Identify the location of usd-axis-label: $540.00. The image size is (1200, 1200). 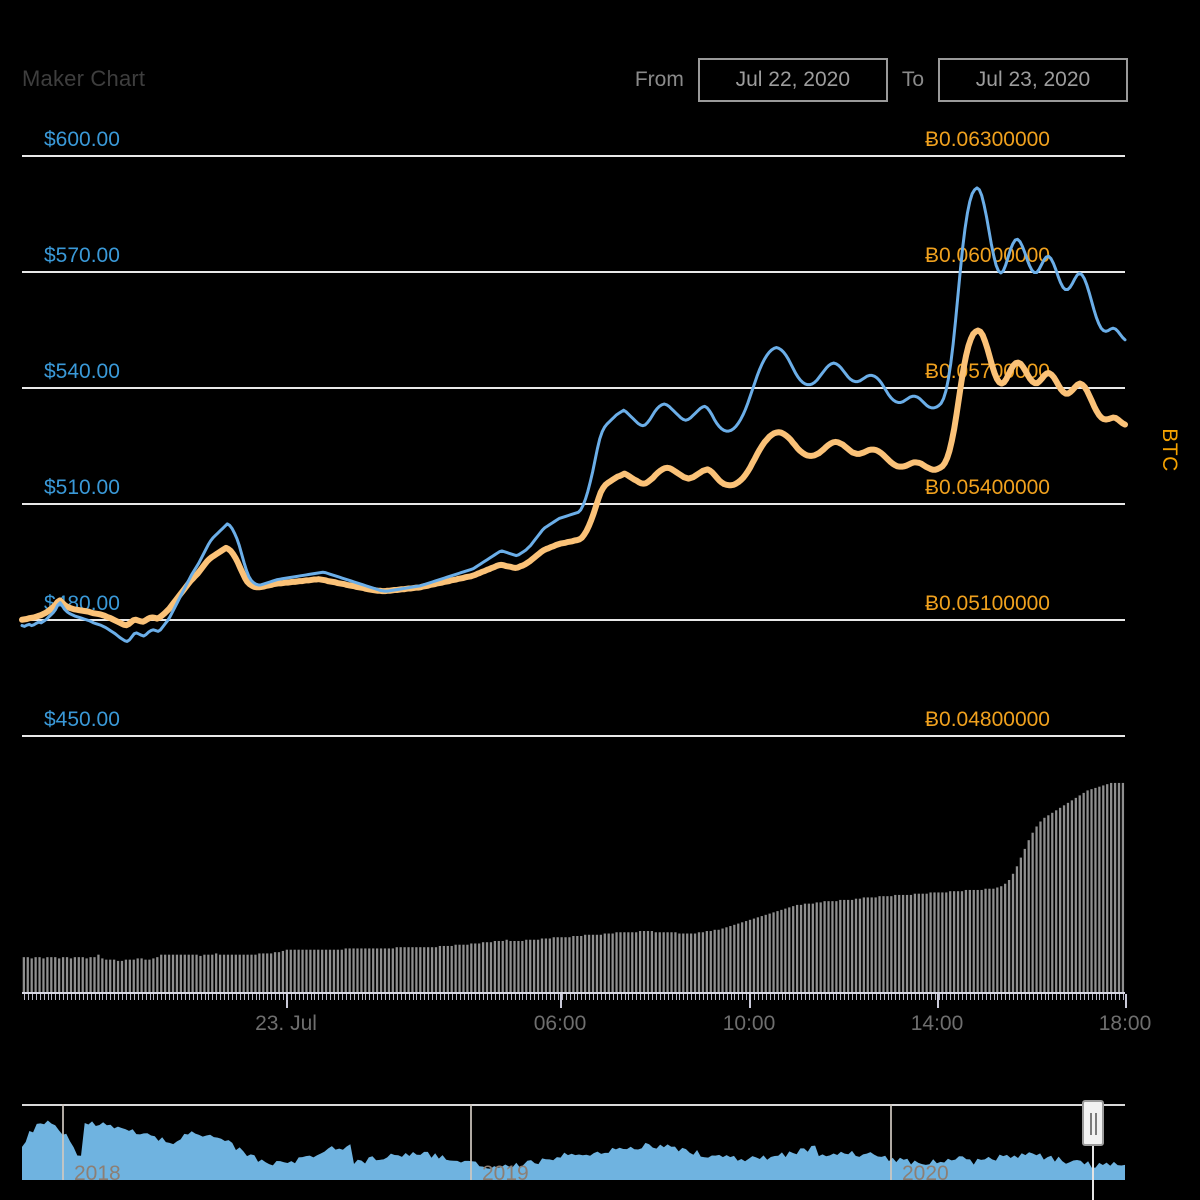
(82, 371).